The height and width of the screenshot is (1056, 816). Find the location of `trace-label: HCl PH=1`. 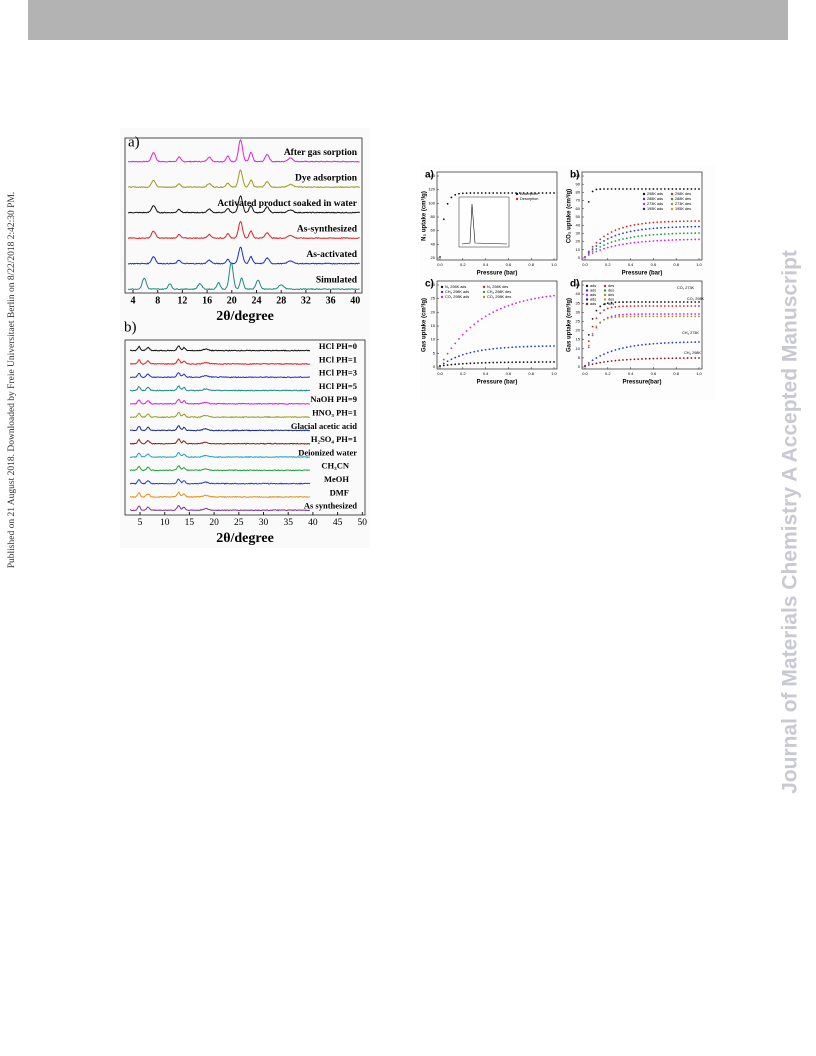

trace-label: HCl PH=1 is located at coordinates (338, 359).